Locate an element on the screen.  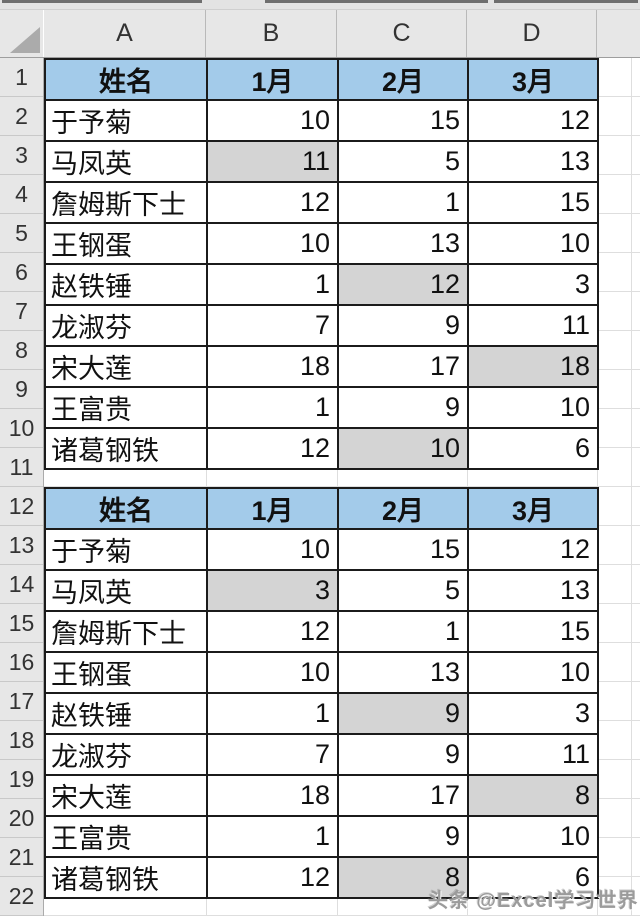
cell-D9: 10 is located at coordinates (533, 407).